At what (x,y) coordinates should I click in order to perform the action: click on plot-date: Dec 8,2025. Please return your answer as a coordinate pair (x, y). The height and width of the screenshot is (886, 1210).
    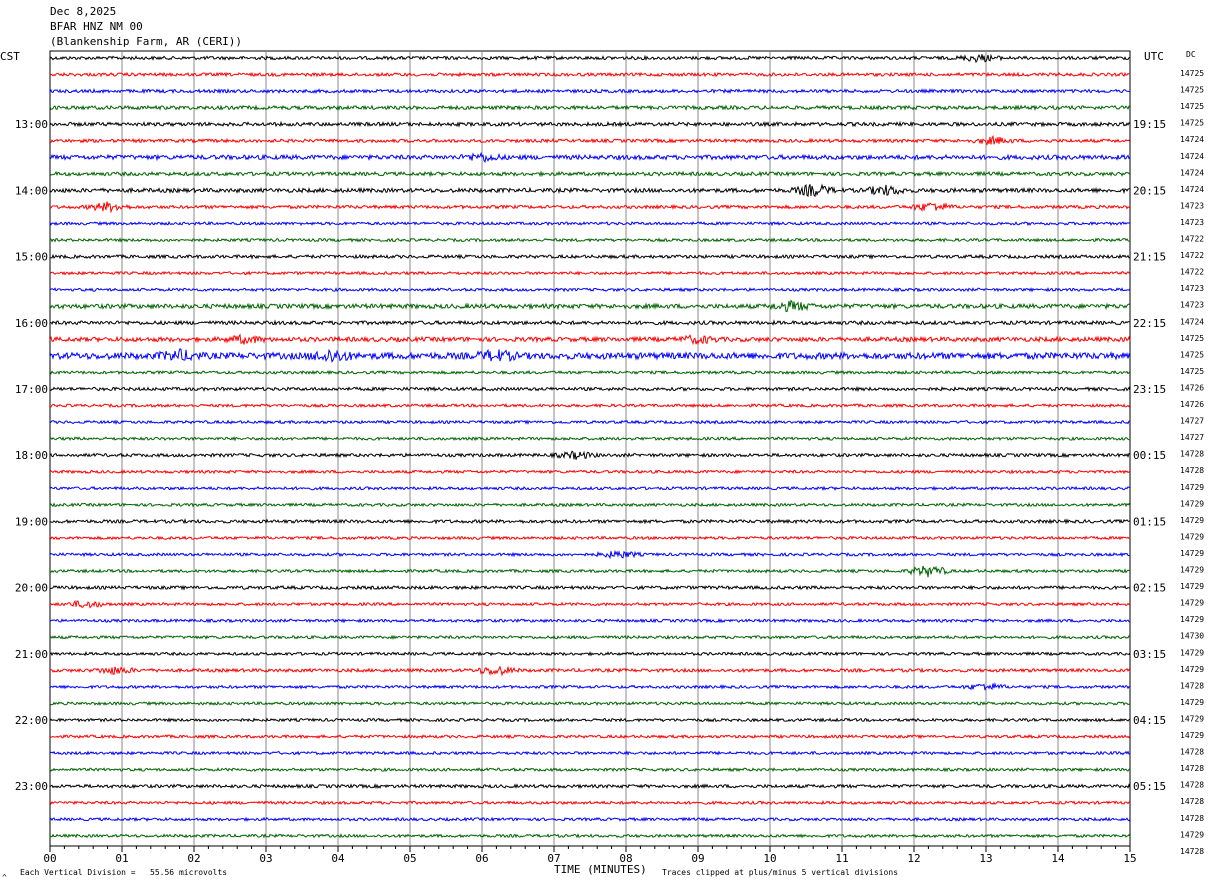
    Looking at the image, I should click on (83, 11).